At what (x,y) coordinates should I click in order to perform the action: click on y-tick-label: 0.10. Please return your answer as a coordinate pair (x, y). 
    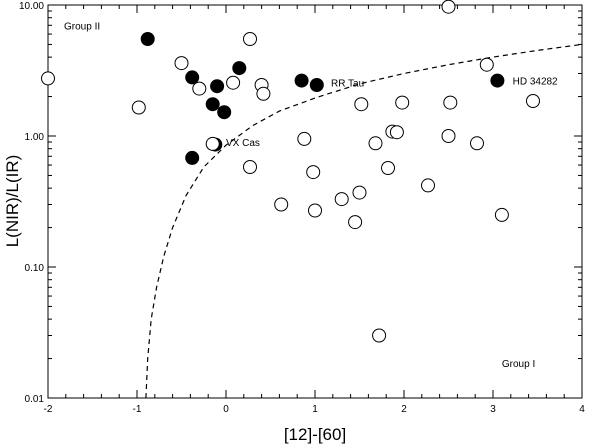
    Looking at the image, I should click on (35, 268).